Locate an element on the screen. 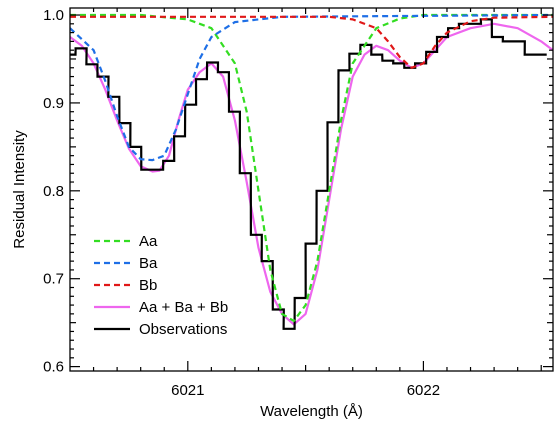  y-tick-label: 1.0 is located at coordinates (53, 15).